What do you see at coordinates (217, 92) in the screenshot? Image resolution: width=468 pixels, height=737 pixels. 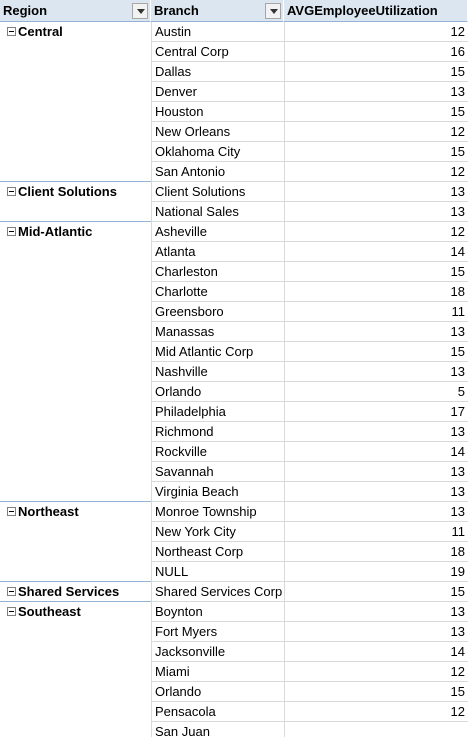 I see `branch-cell: Denver` at bounding box center [217, 92].